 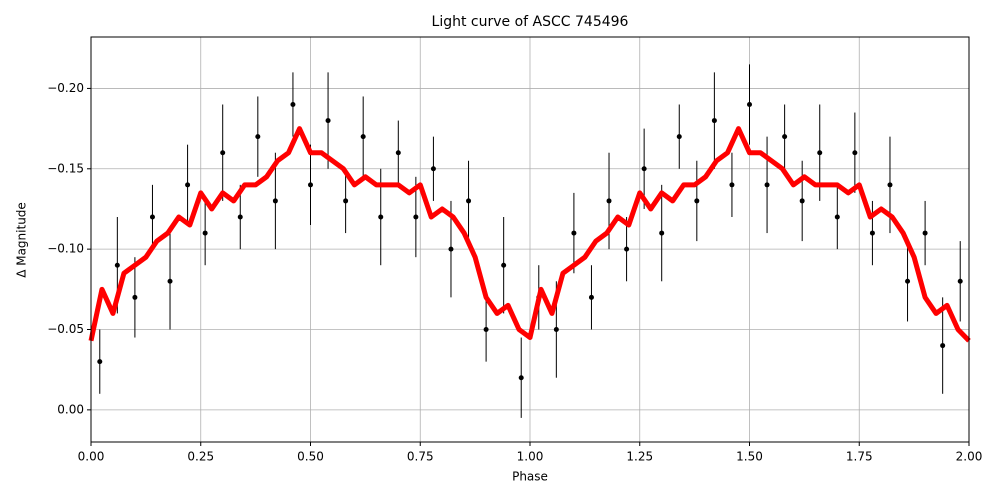 I want to click on y-tick-label: −0.05, so click(x=65, y=329).